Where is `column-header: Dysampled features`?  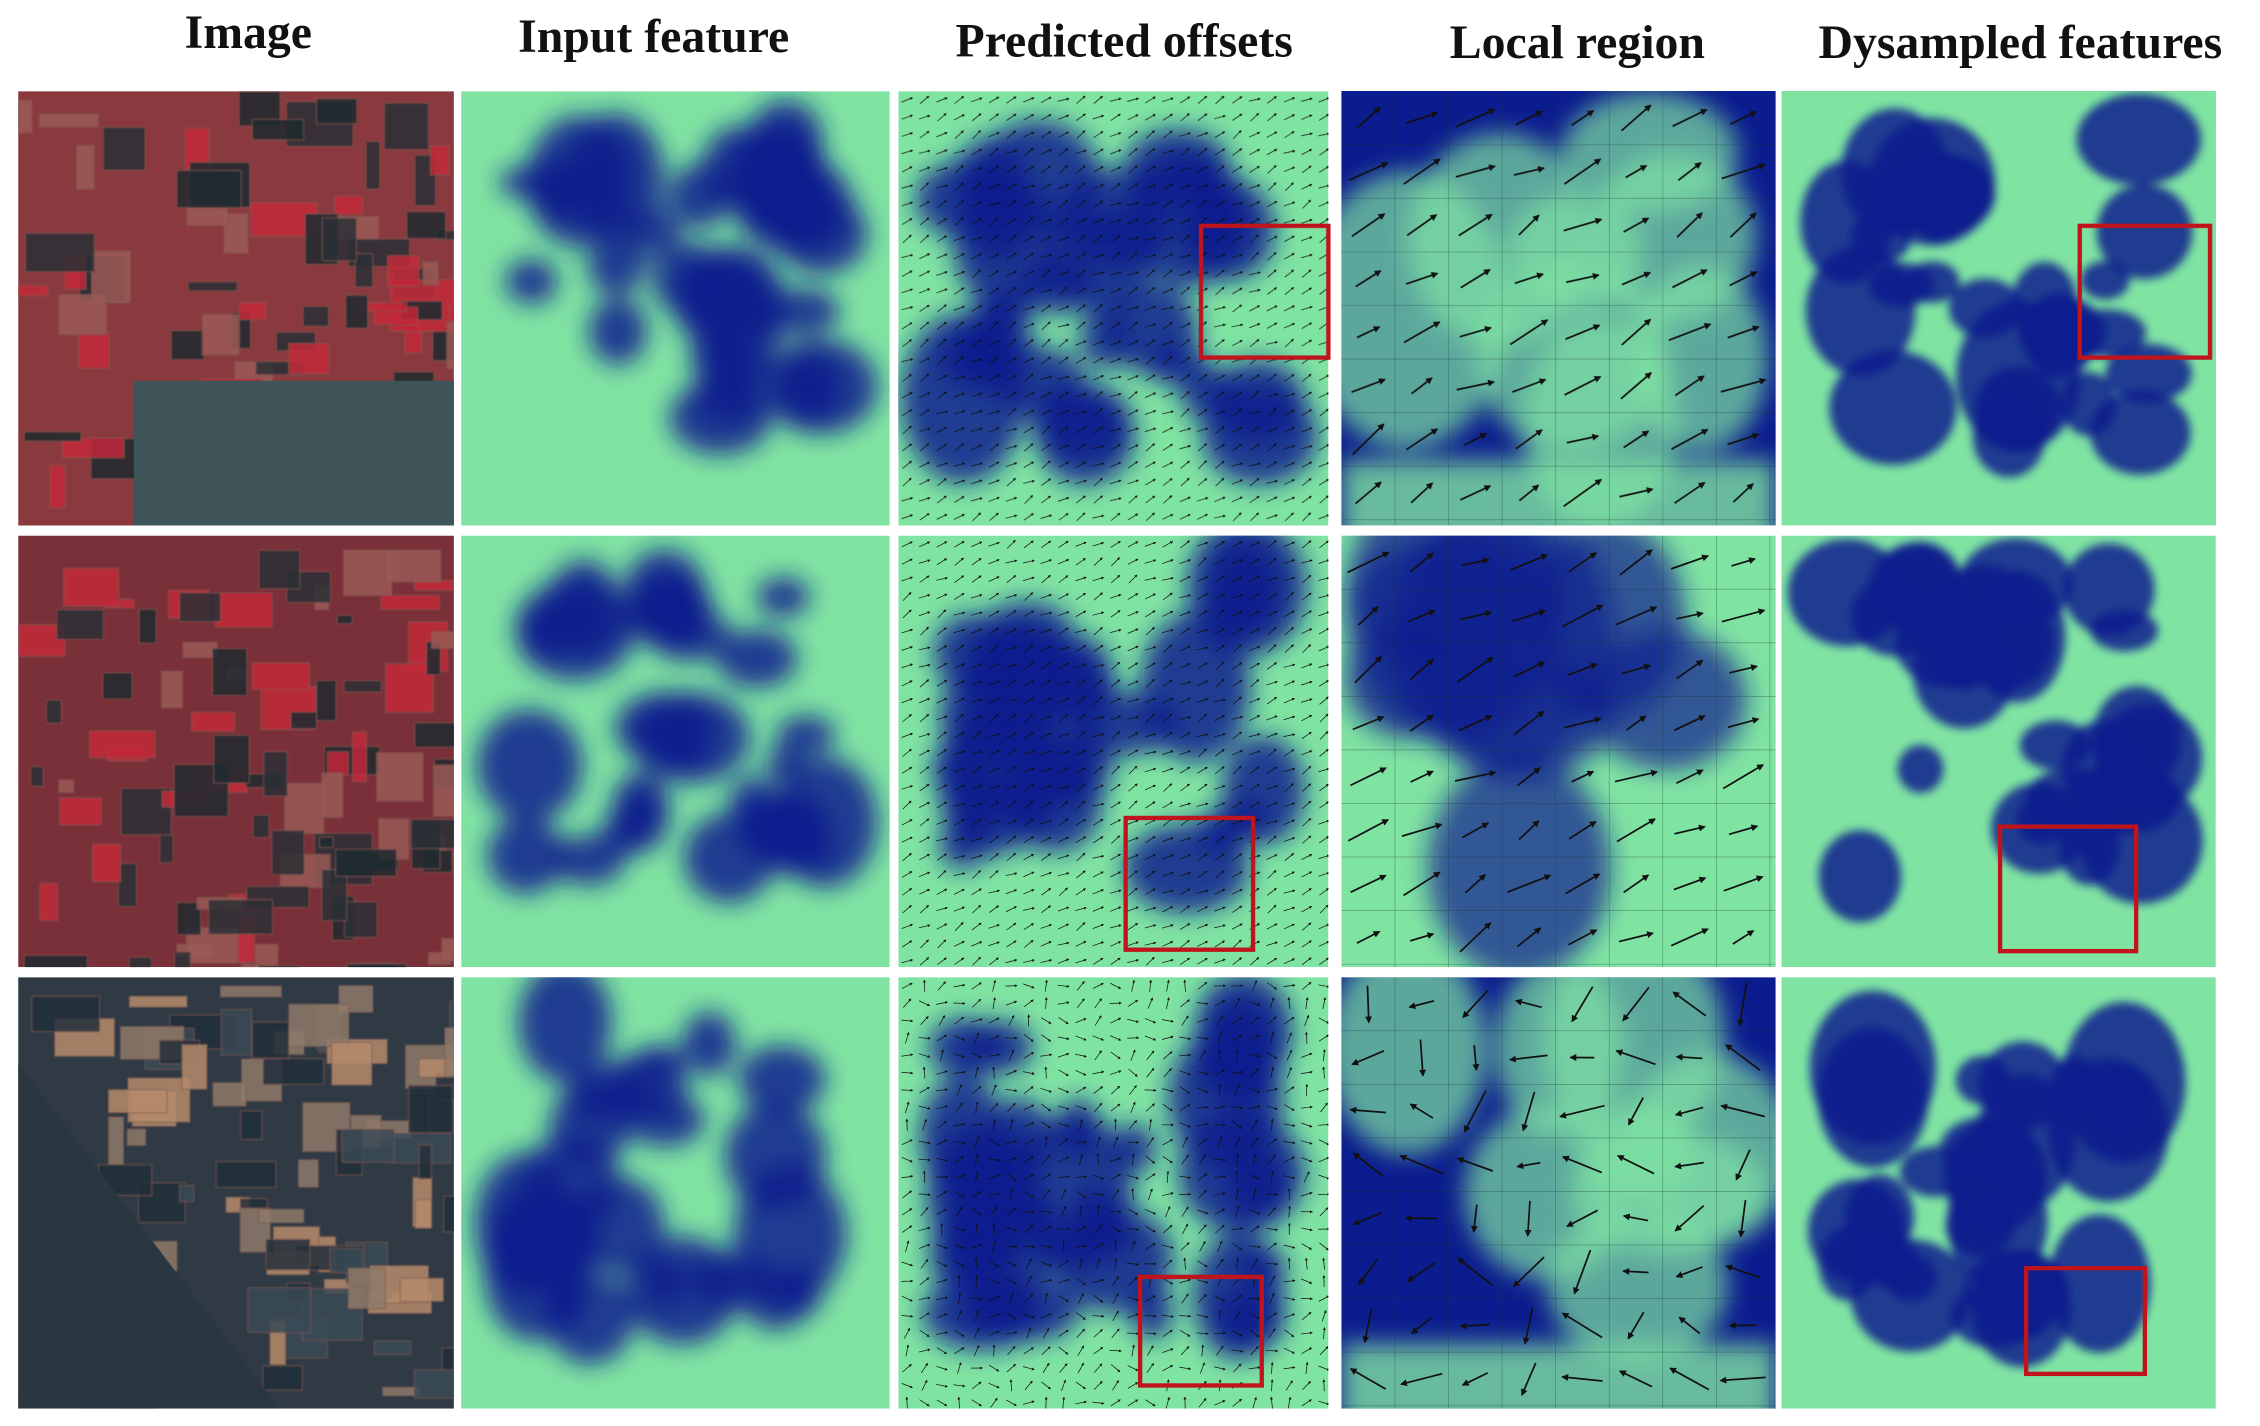
column-header: Dysampled features is located at coordinates (2020, 42).